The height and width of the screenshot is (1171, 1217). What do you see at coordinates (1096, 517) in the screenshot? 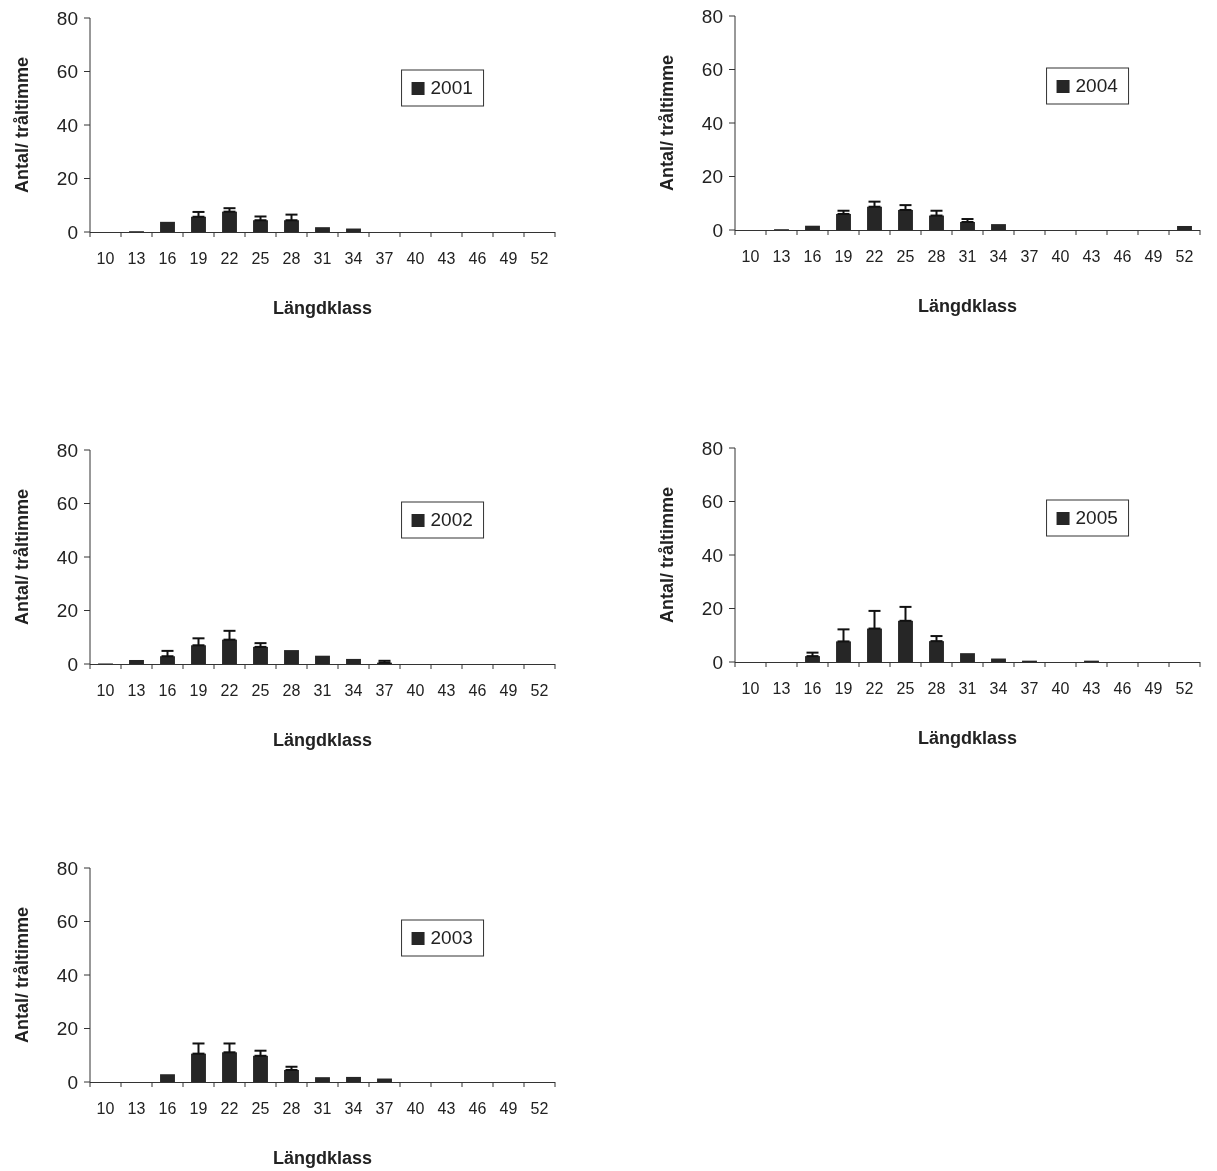
I see `legend-label: 2005` at bounding box center [1096, 517].